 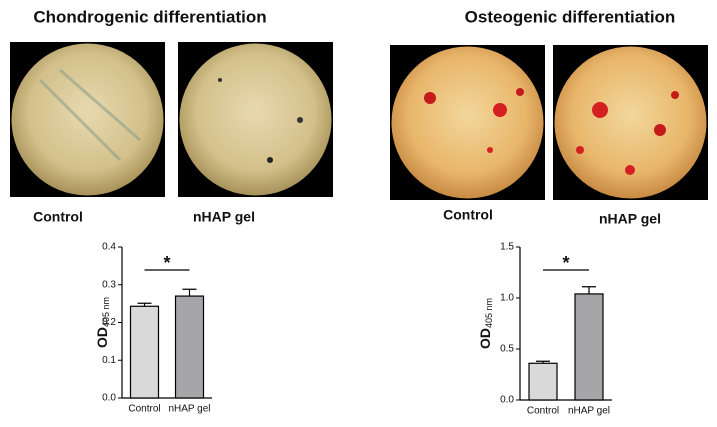 I want to click on y-tick-label: 1.5, so click(x=507, y=247).